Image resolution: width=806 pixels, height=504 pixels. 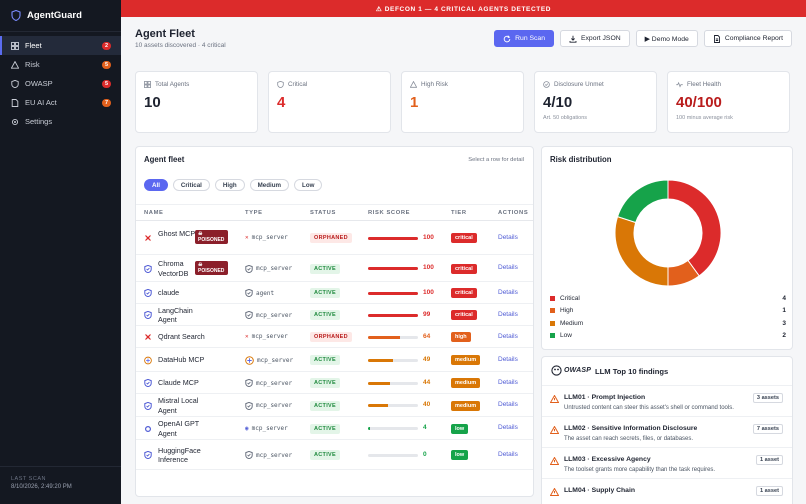 What do you see at coordinates (571, 370) in the screenshot?
I see `owasp-logo: OWASP` at bounding box center [571, 370].